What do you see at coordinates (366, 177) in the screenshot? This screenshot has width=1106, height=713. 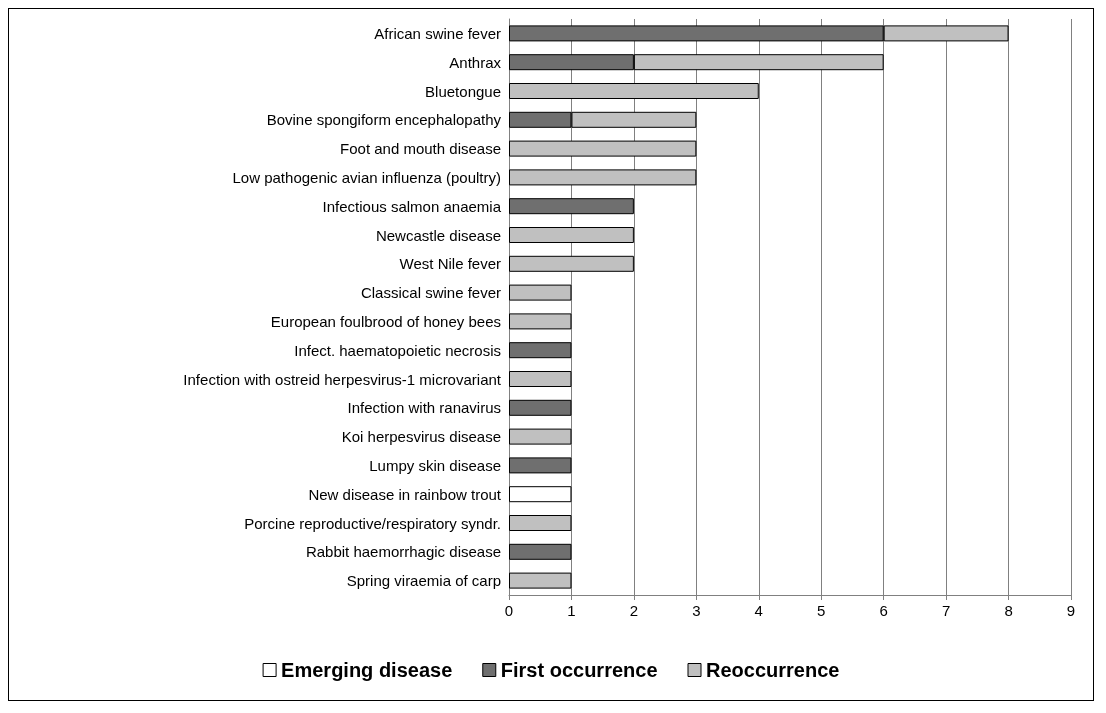 I see `y-tick-label: Low pathogenic avian influenza (poultry)` at bounding box center [366, 177].